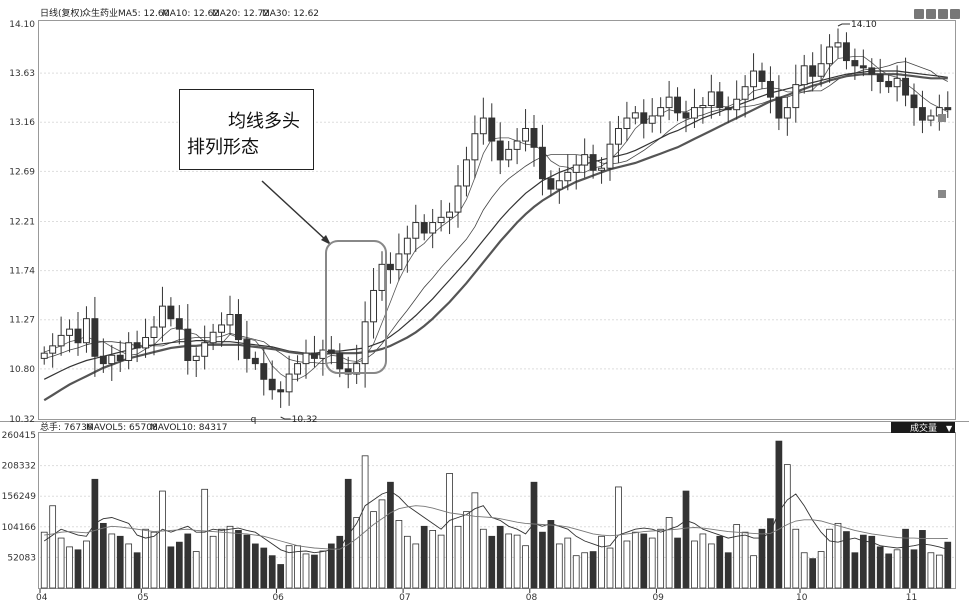 This screenshot has height=607, width=969. What do you see at coordinates (931, 14) in the screenshot?
I see `zoom-in-icon` at bounding box center [931, 14].